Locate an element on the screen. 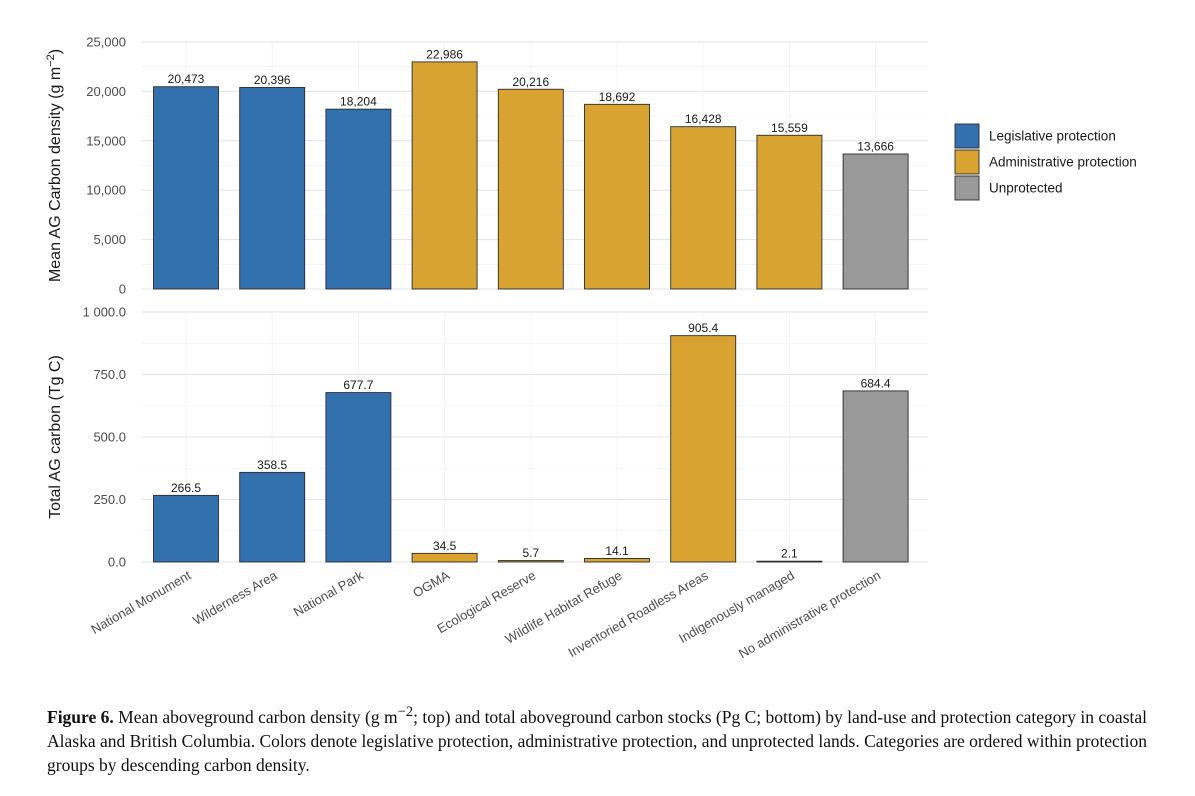 This screenshot has height=796, width=1195. bar-value-label: 13,666 is located at coordinates (875, 146).